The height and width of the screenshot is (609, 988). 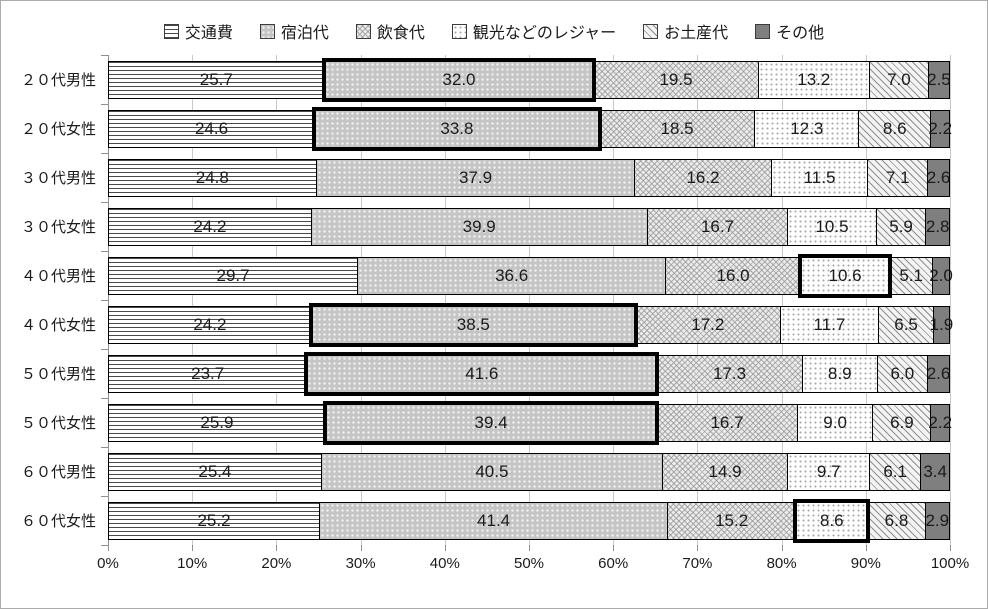 What do you see at coordinates (390, 31) in the screenshot?
I see `legend-item: 飲食代` at bounding box center [390, 31].